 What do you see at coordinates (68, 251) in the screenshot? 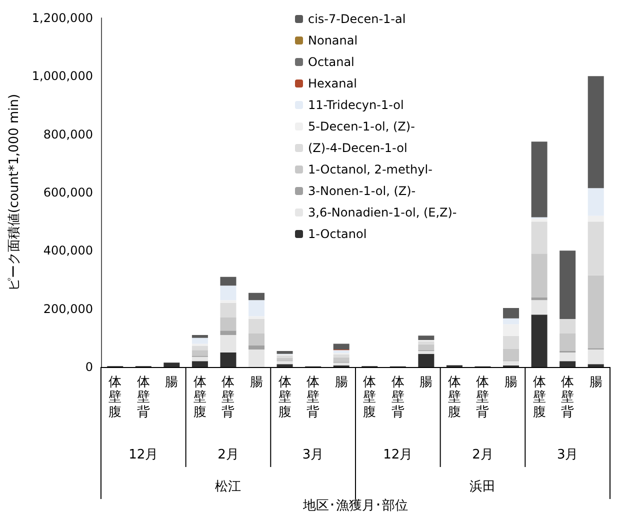
I see `y-tick-label: 400,000` at bounding box center [68, 251].